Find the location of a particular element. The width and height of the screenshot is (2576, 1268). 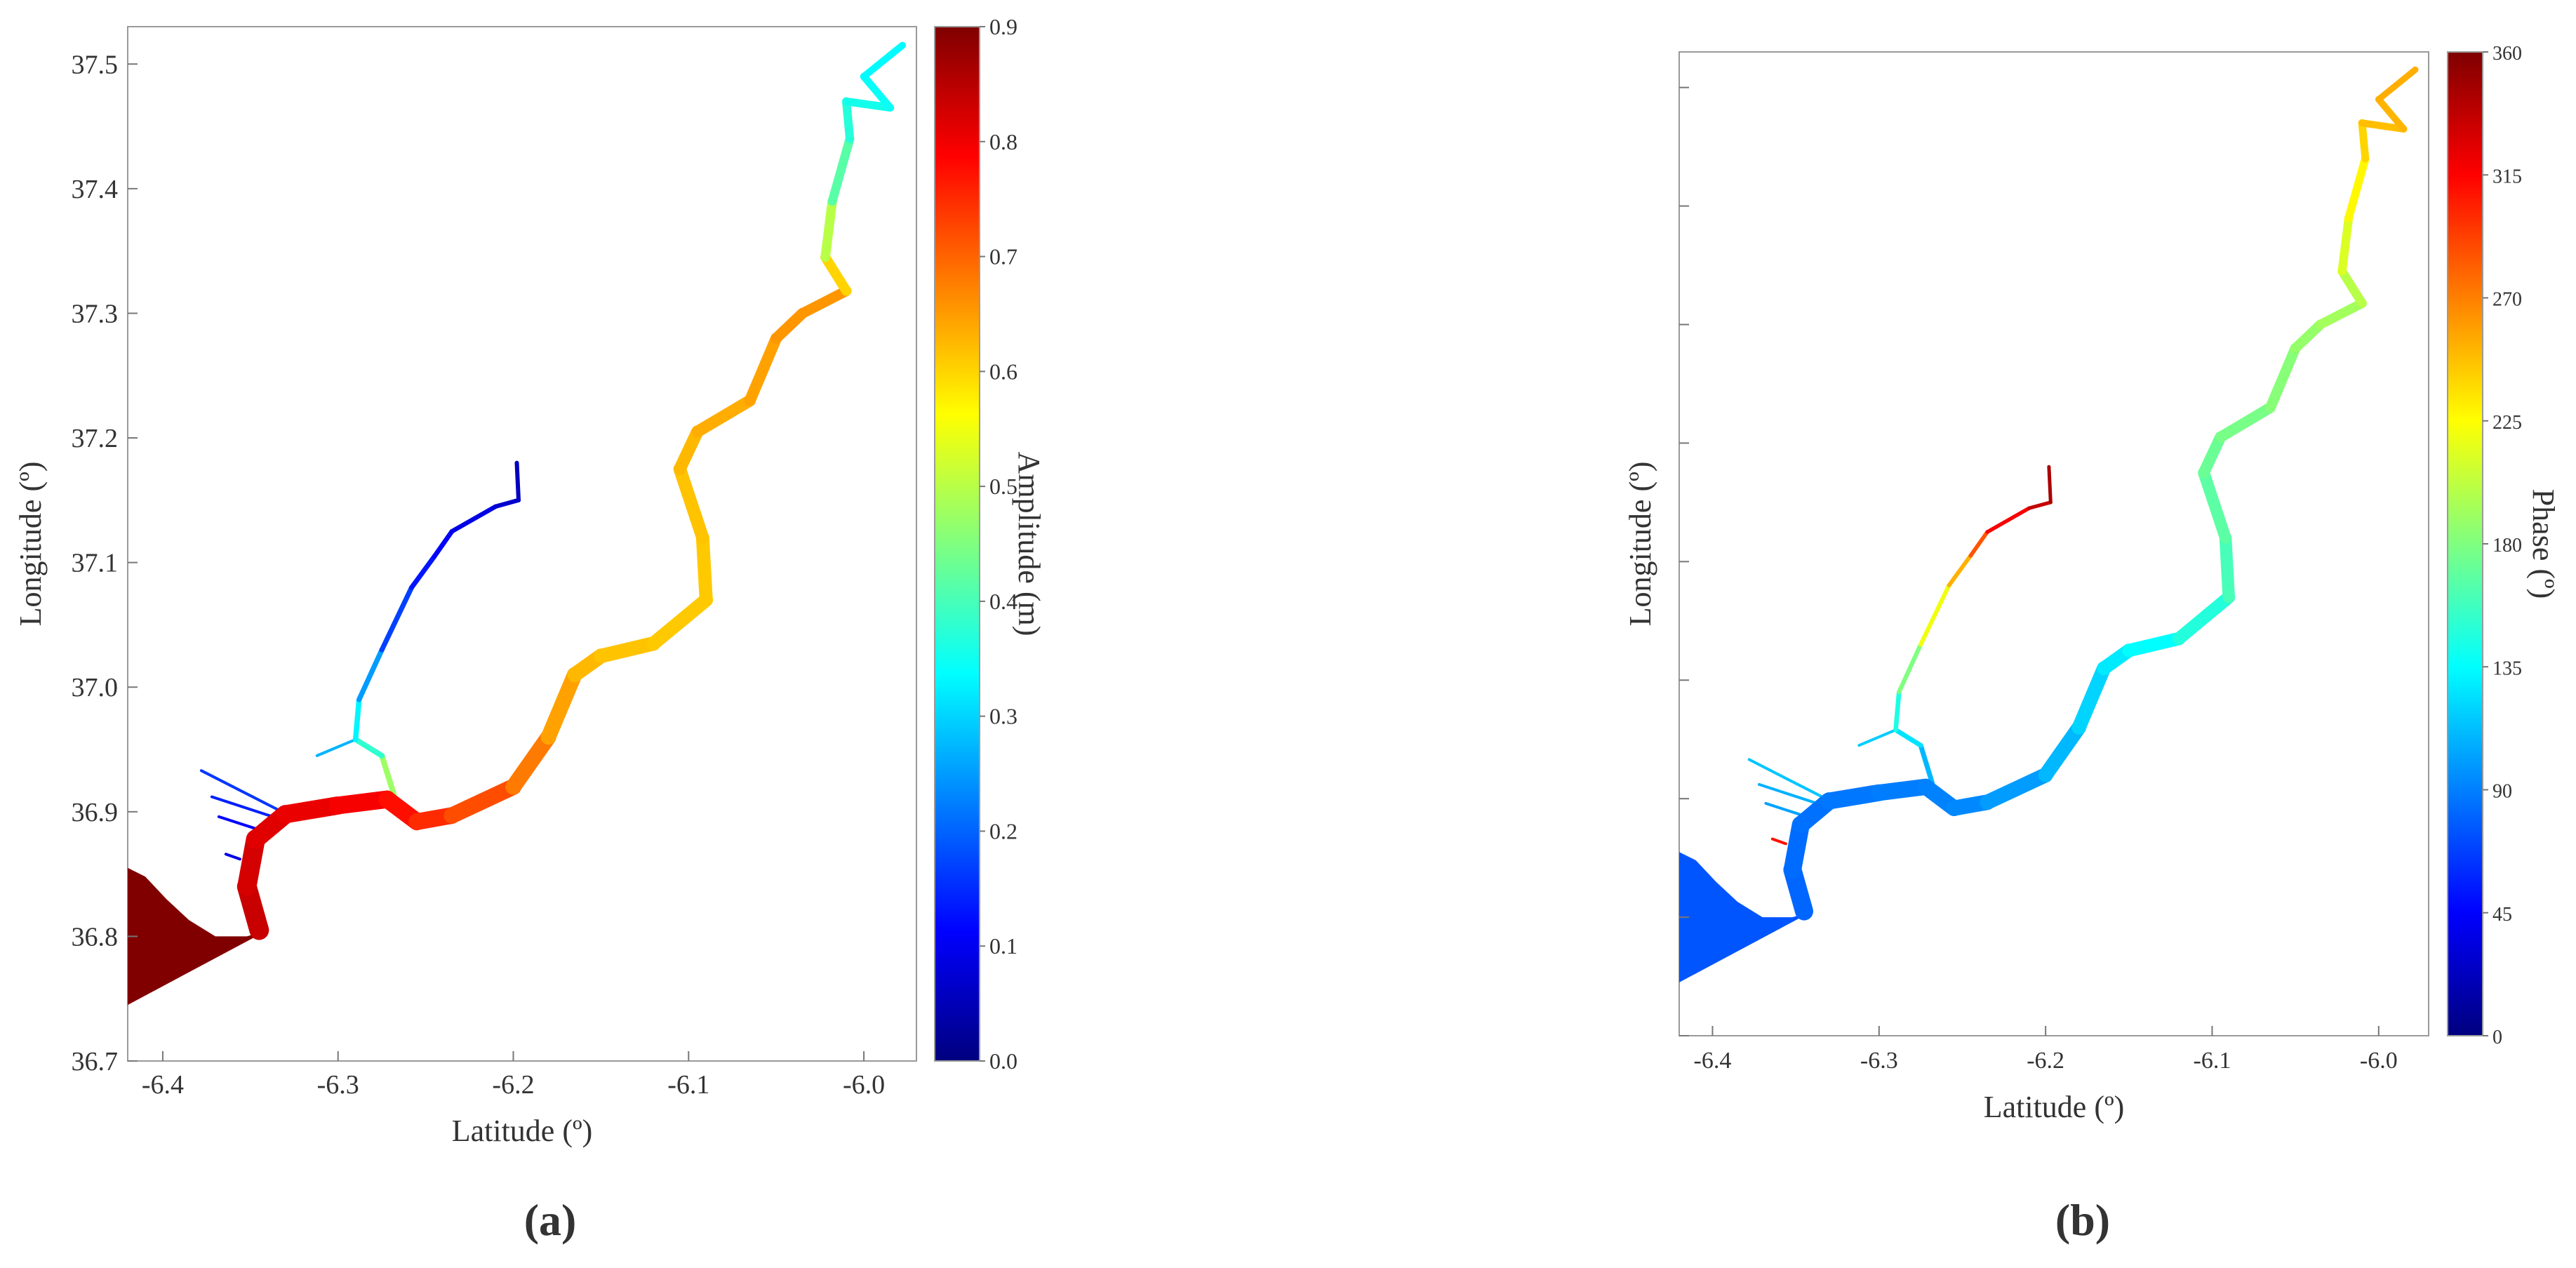

colorbar-tick-label: 45 is located at coordinates (2502, 915).